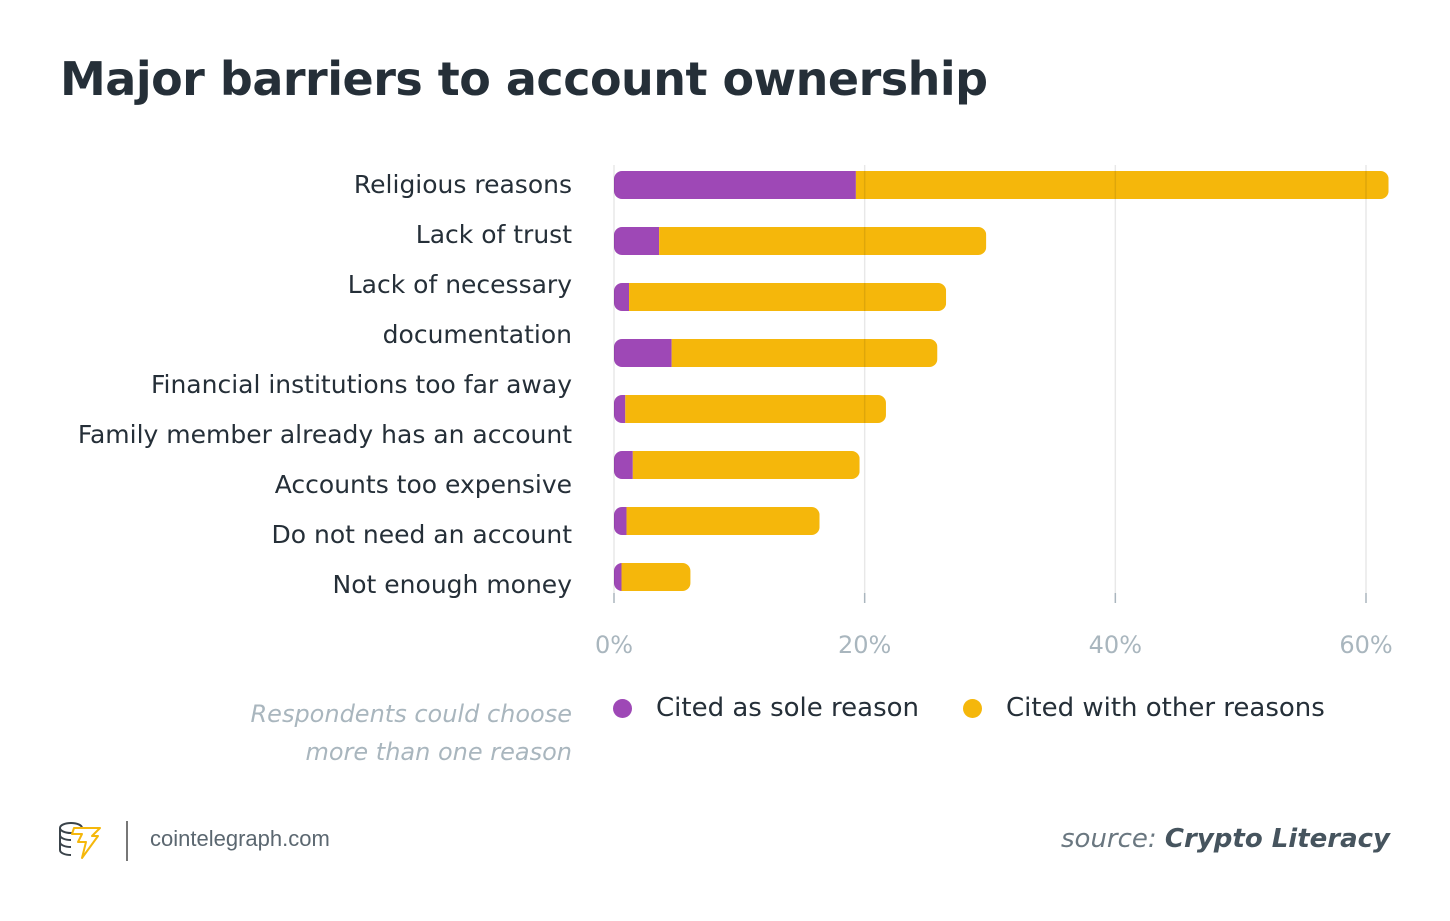 Image resolution: width=1450 pixels, height=921 pixels. I want to click on legend-dot-other-icon, so click(972, 708).